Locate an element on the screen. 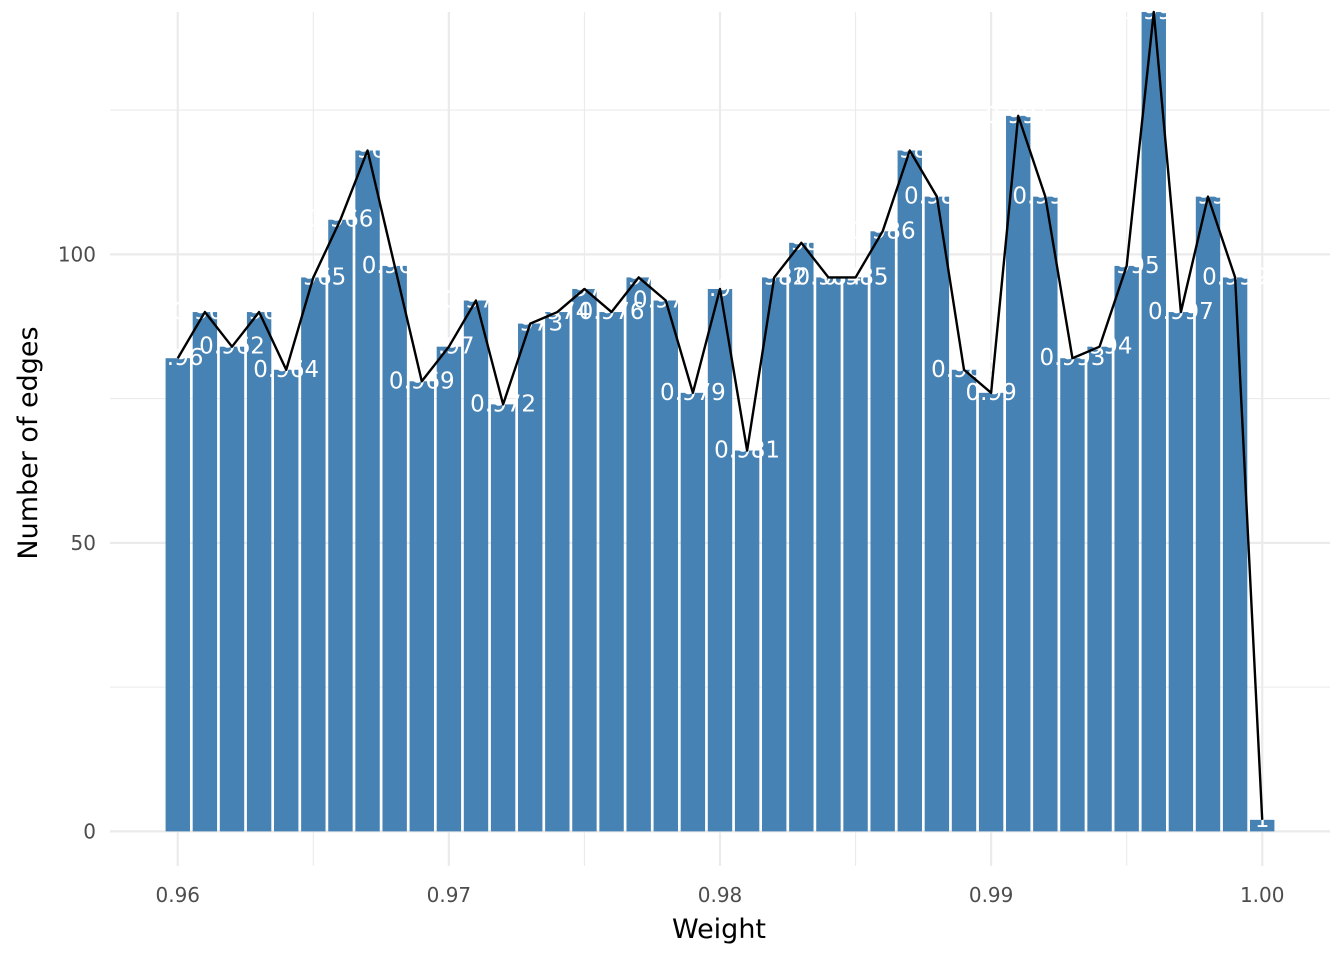 This screenshot has width=1344, height=960. x-tick-label: 0.99 is located at coordinates (991, 895).